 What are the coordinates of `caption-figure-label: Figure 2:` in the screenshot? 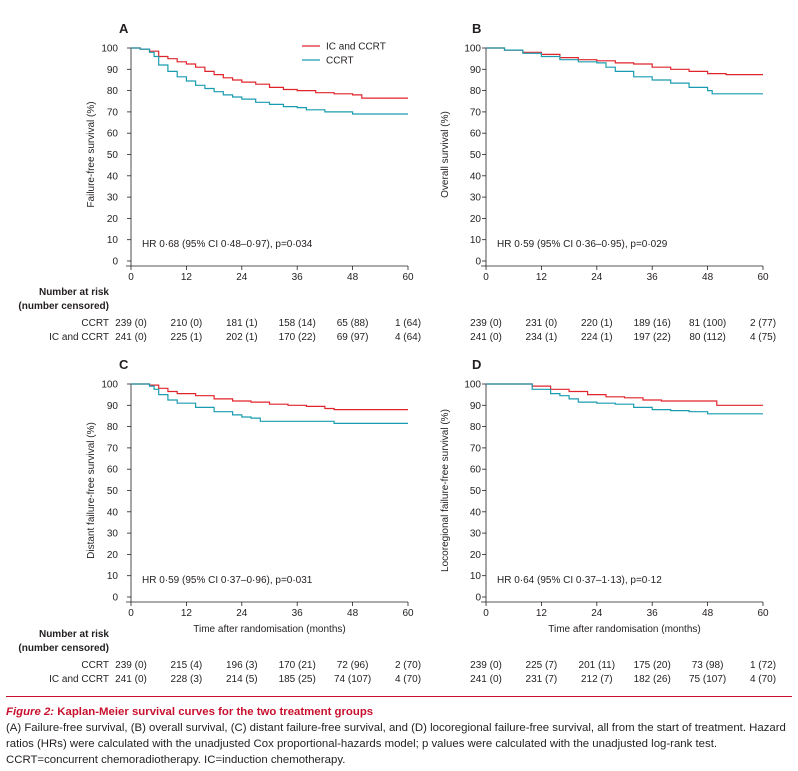 It's located at (30, 712).